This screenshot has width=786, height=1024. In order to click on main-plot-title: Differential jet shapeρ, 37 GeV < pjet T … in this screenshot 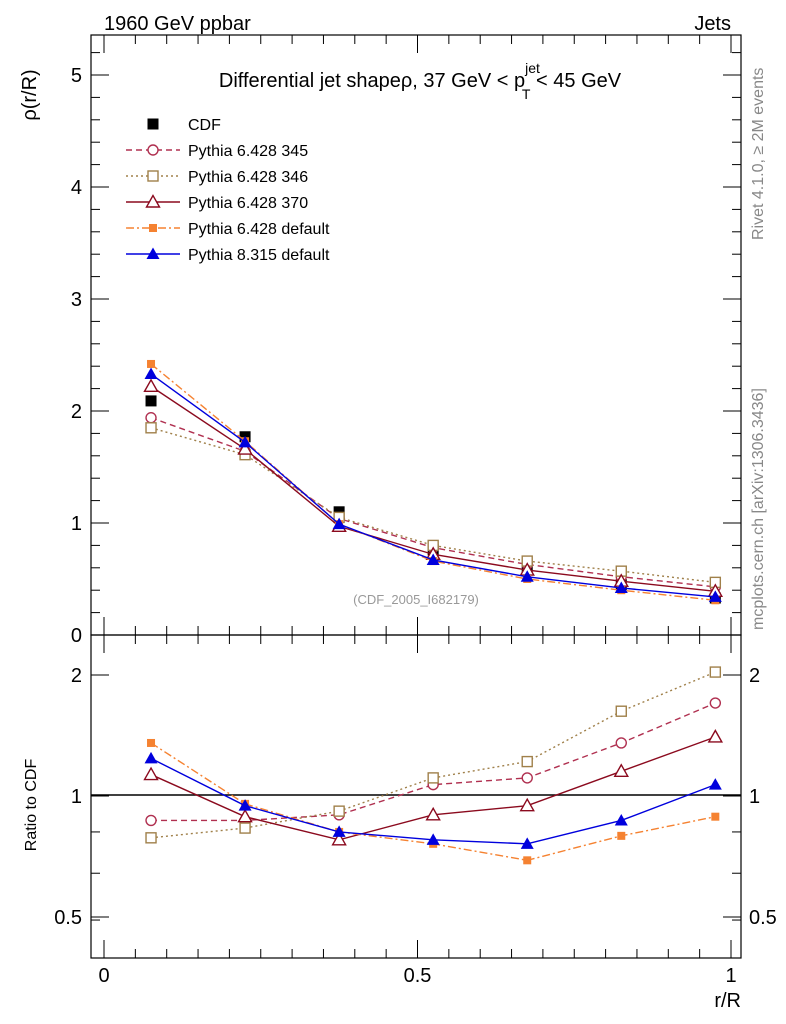, I will do `click(420, 81)`.